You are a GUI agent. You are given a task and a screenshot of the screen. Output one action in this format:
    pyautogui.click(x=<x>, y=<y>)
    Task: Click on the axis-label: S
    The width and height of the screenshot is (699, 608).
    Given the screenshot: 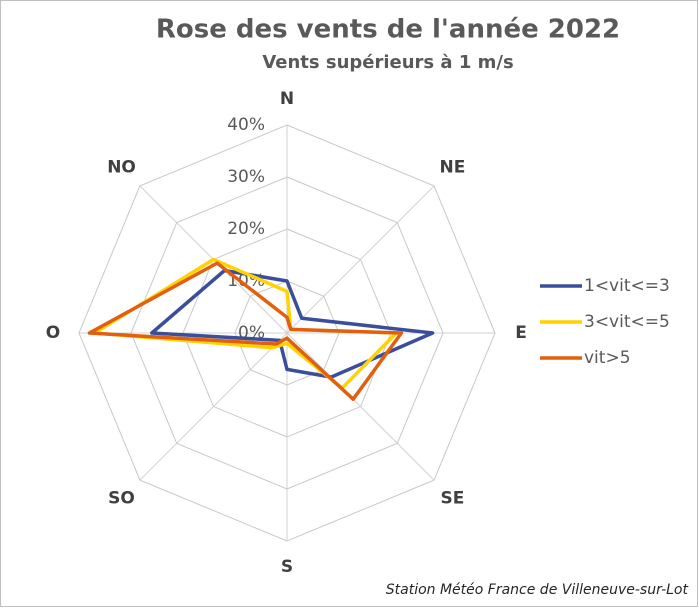 What is the action you would take?
    pyautogui.click(x=287, y=567)
    